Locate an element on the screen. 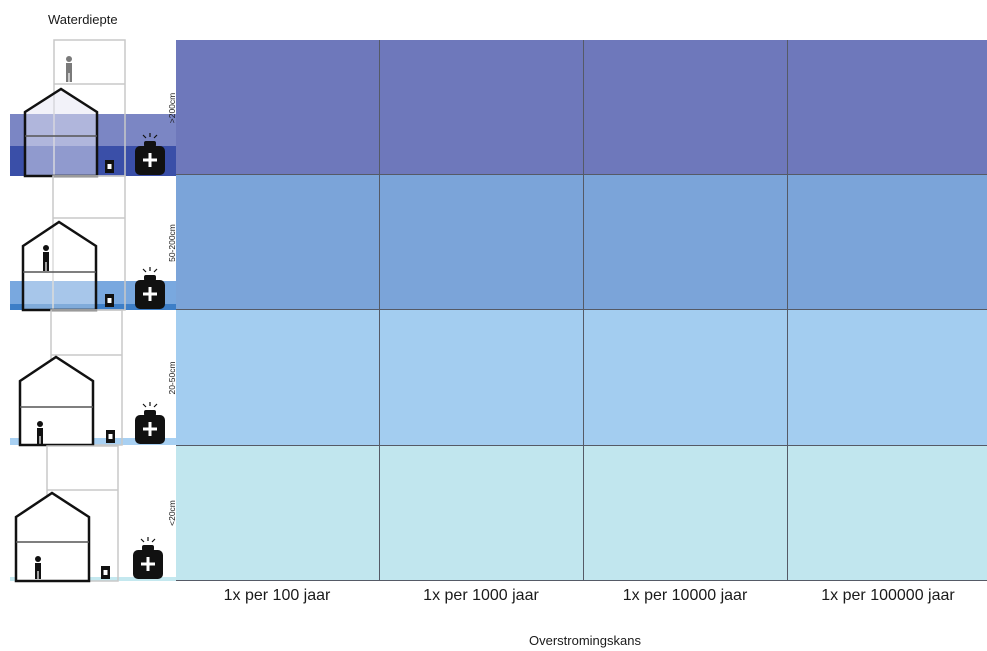  column-label-probability: 1x per 1000 jaar is located at coordinates (481, 595).